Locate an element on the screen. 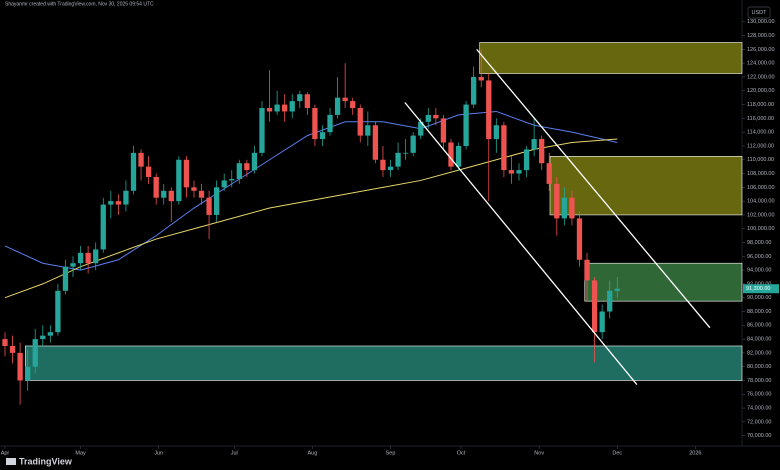 The width and height of the screenshot is (780, 470). logo-text: TradingView is located at coordinates (46, 461).